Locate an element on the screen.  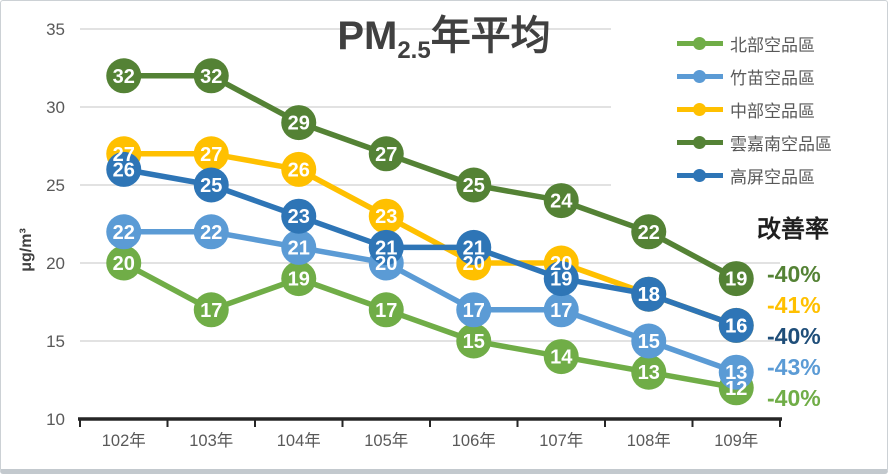
y-tick-label: 20 is located at coordinates (55, 263).